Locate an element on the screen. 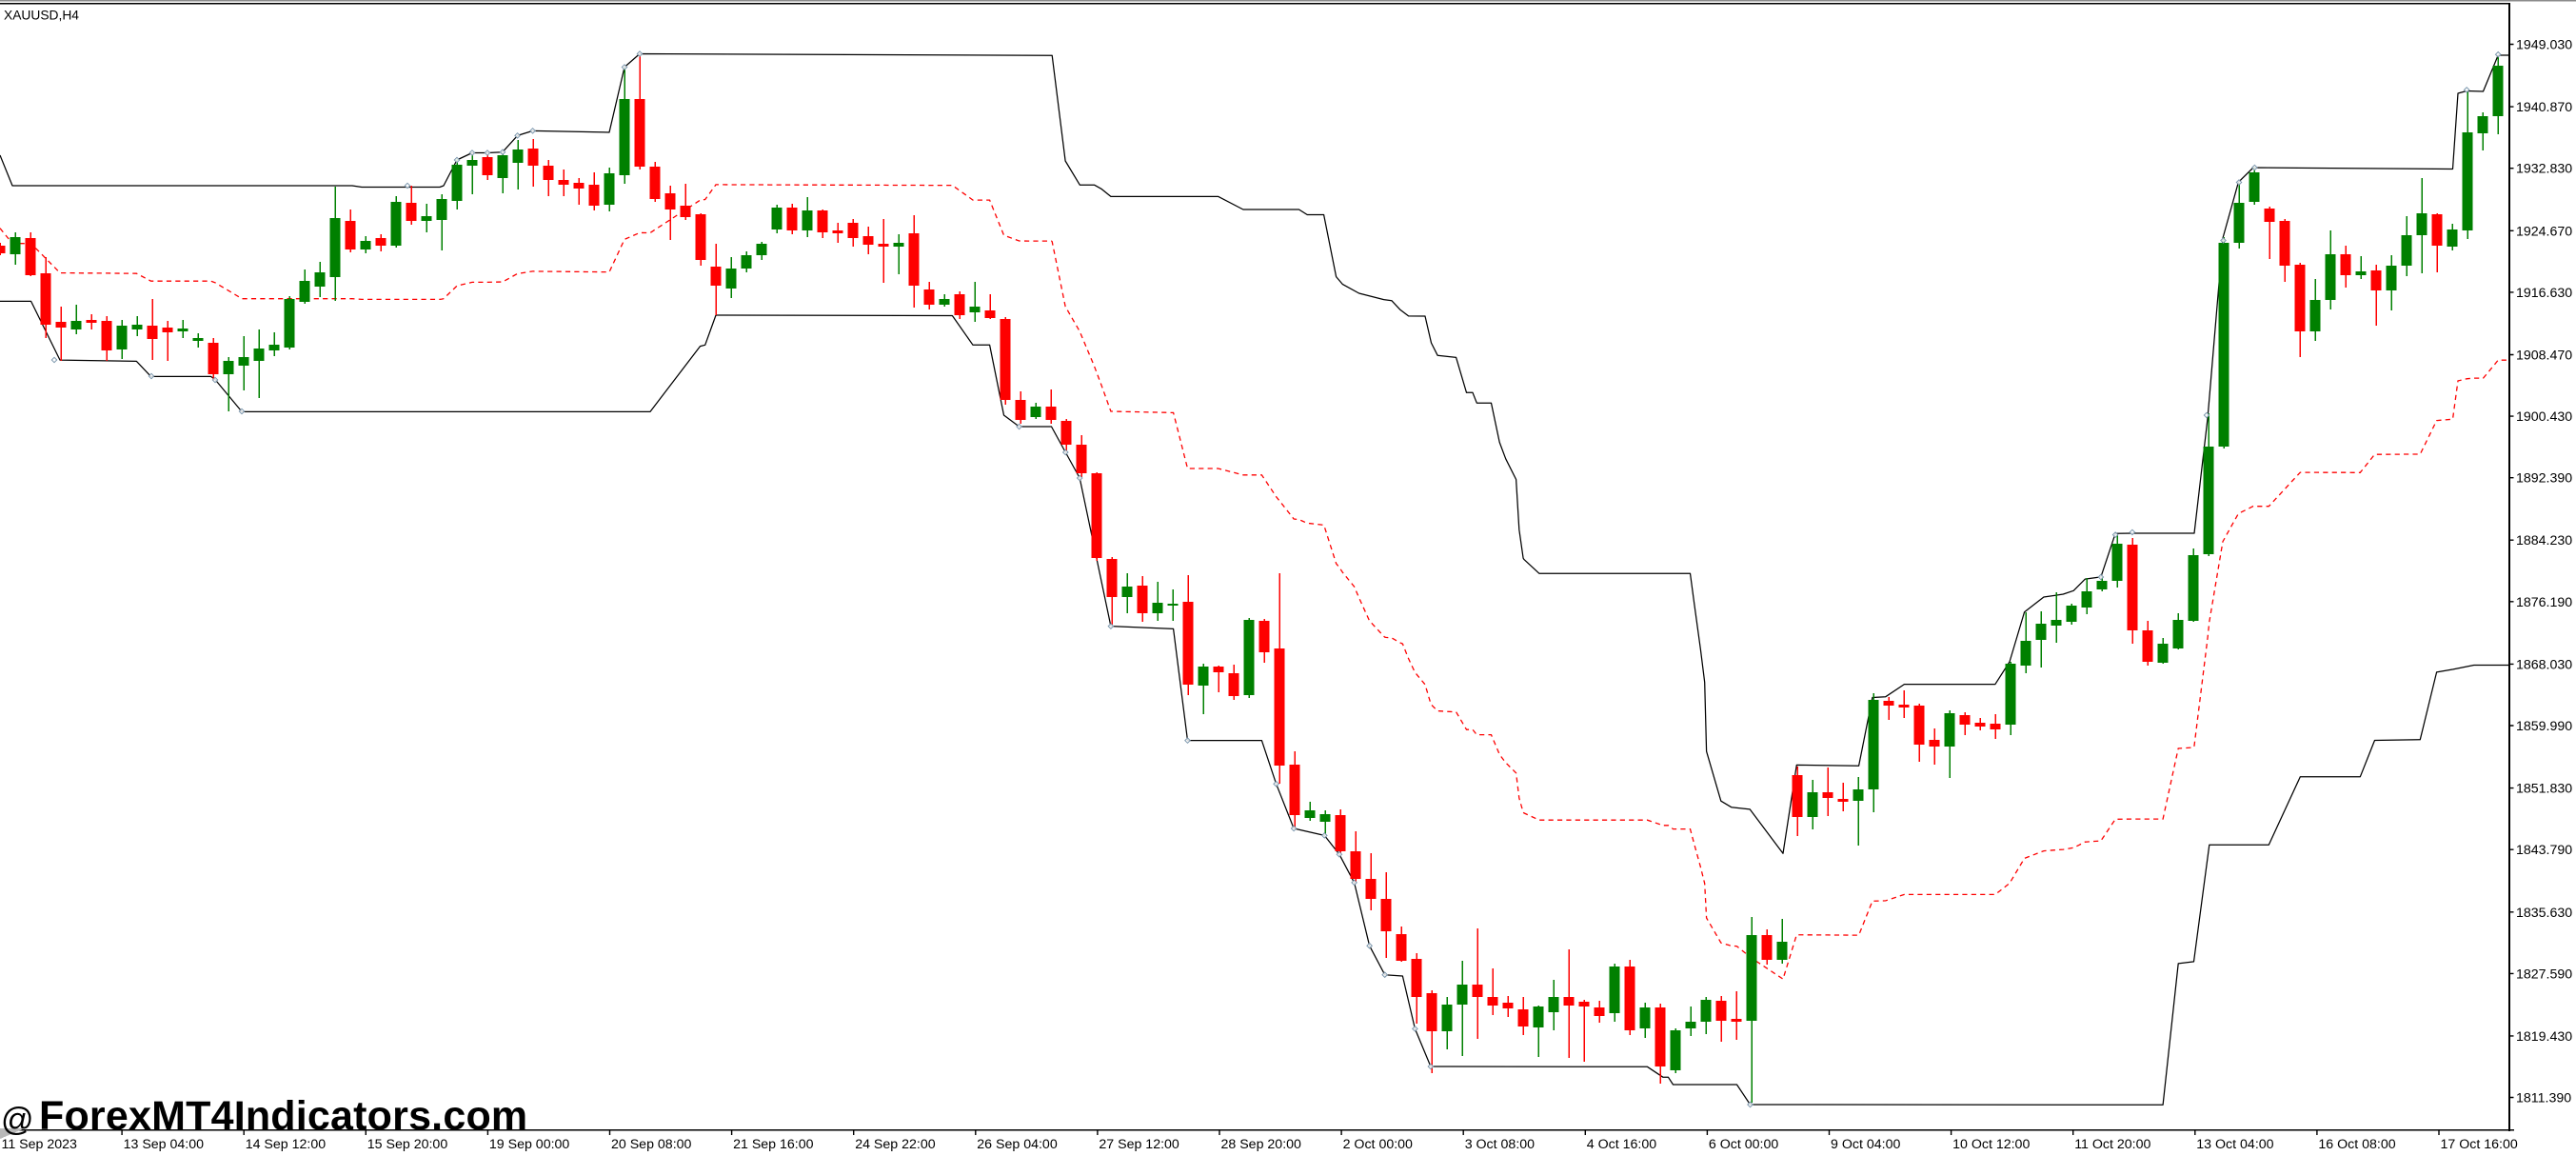 The image size is (2576, 1156). svg-text: 3 Oct 08:00 is located at coordinates (1500, 1144).